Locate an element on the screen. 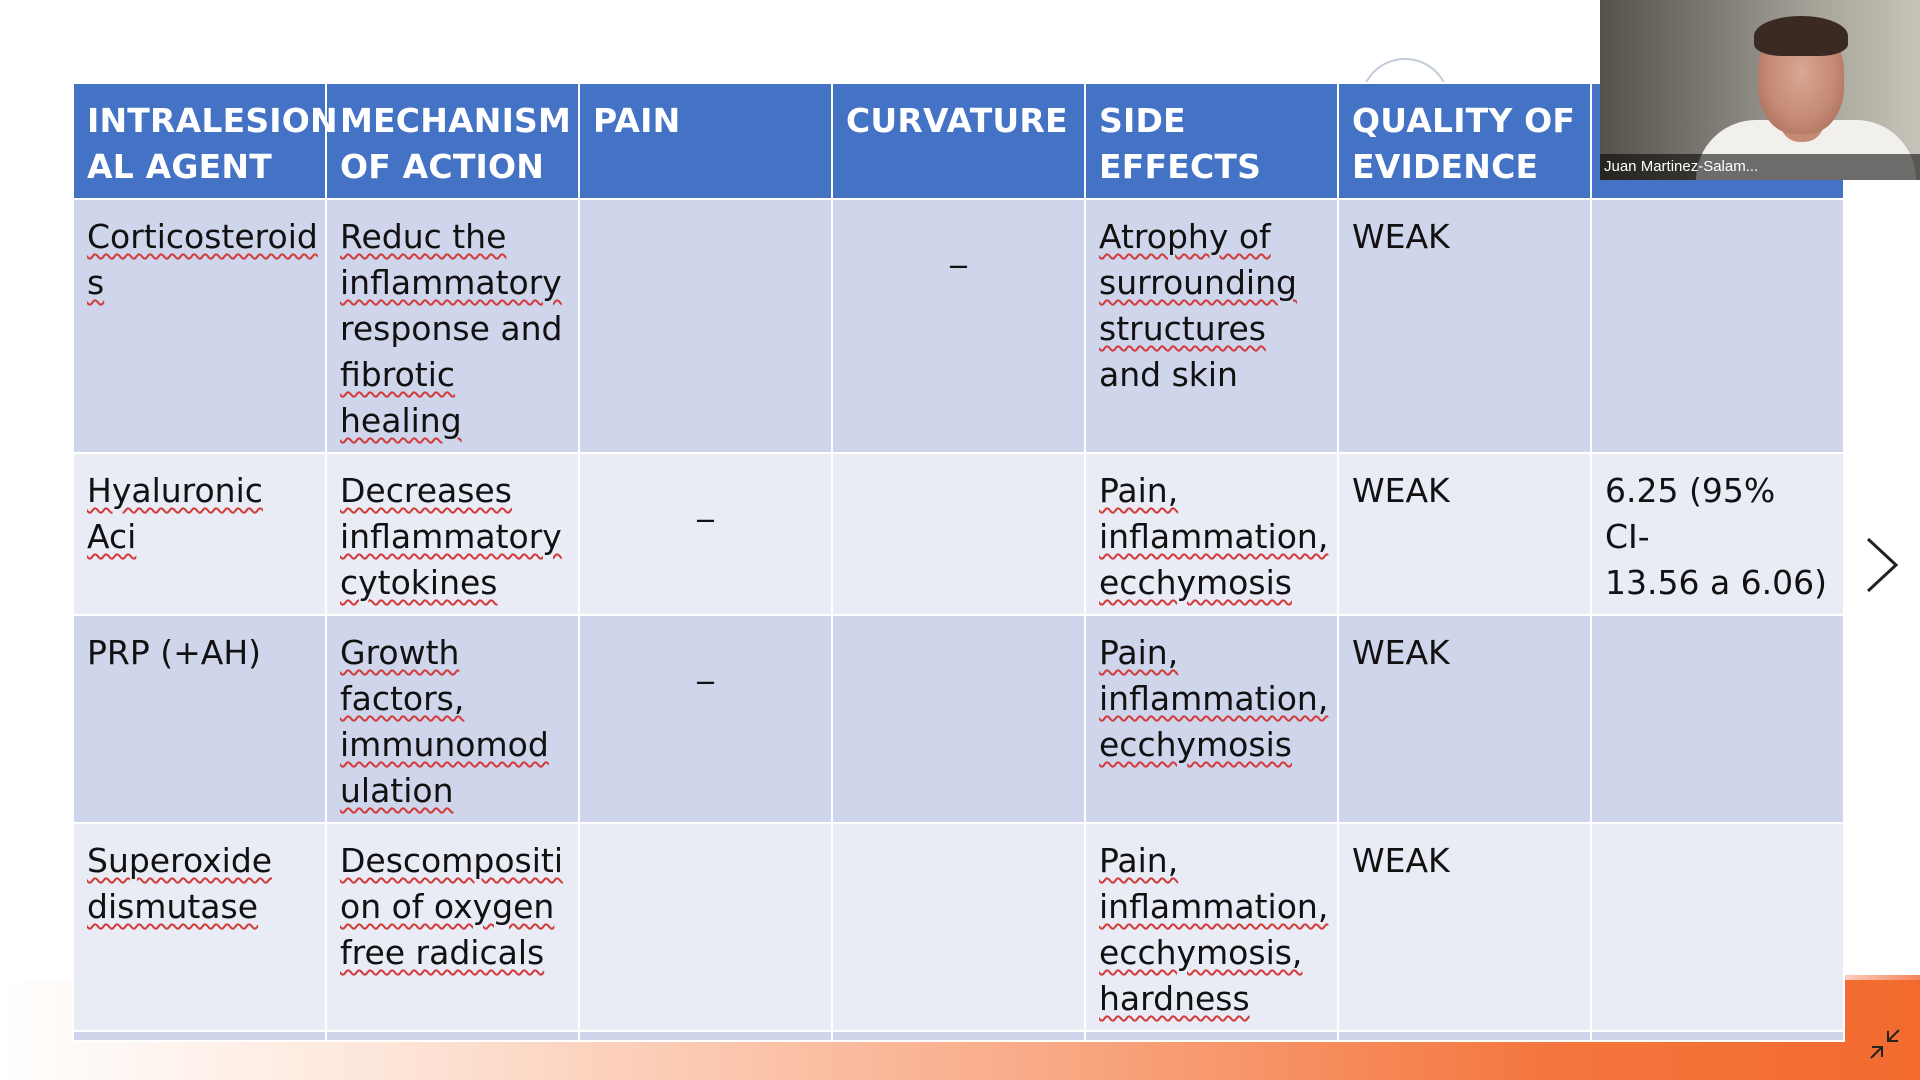 The width and height of the screenshot is (1920, 1080). header-cell: INTRALESION AL AGENT is located at coordinates (205, 141).